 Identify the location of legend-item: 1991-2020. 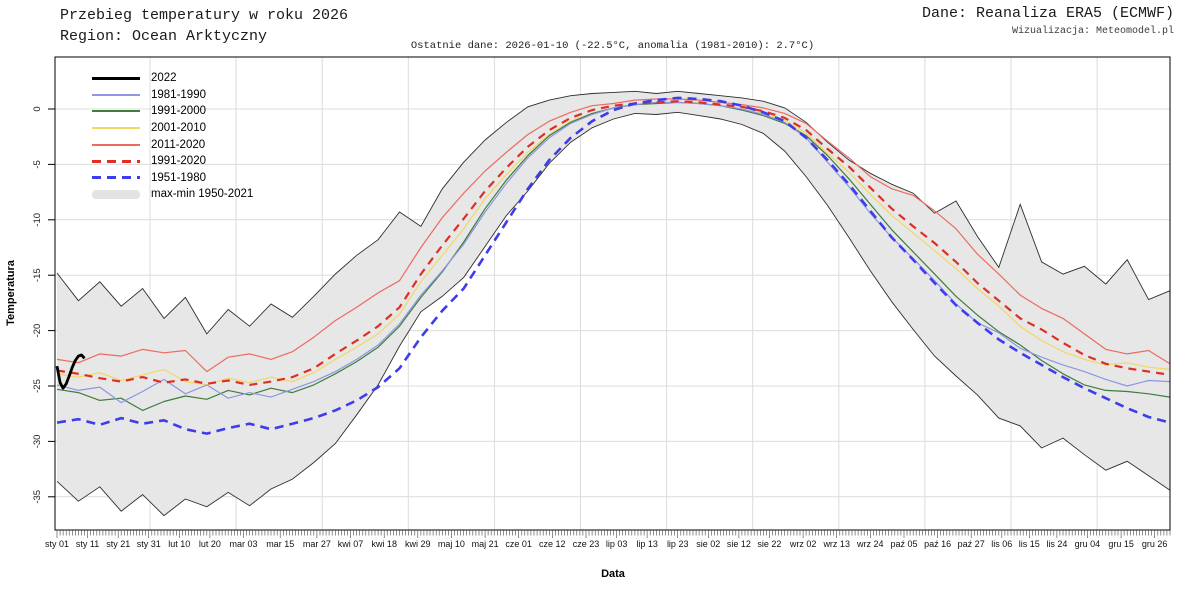
(172, 161).